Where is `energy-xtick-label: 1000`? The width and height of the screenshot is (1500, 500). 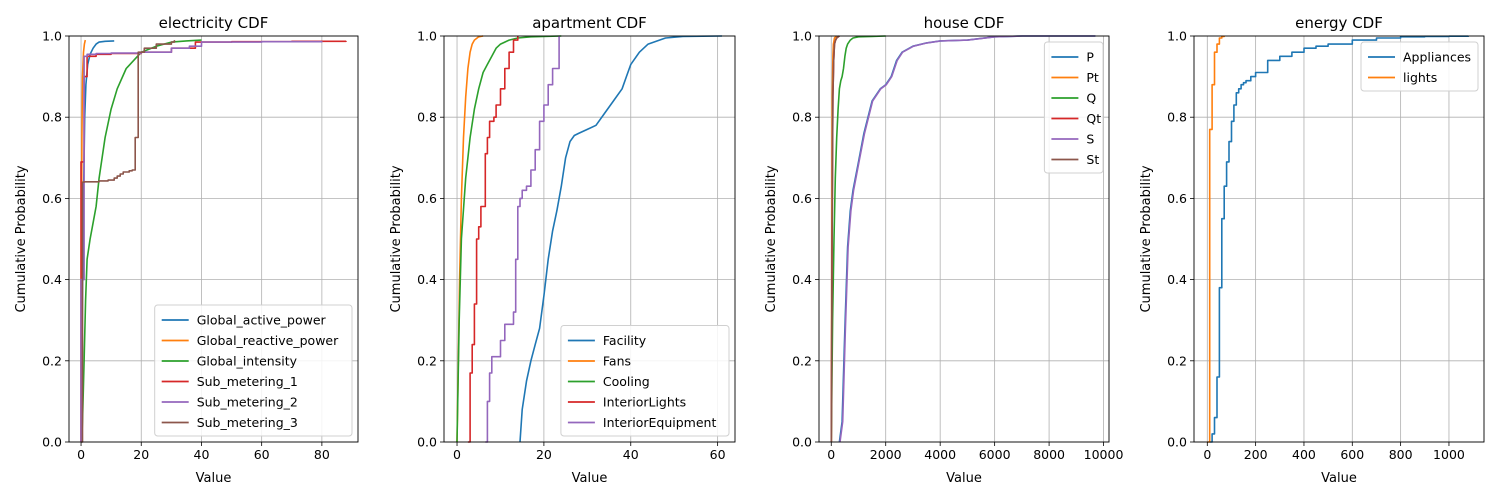
energy-xtick-label: 1000 is located at coordinates (1449, 454).